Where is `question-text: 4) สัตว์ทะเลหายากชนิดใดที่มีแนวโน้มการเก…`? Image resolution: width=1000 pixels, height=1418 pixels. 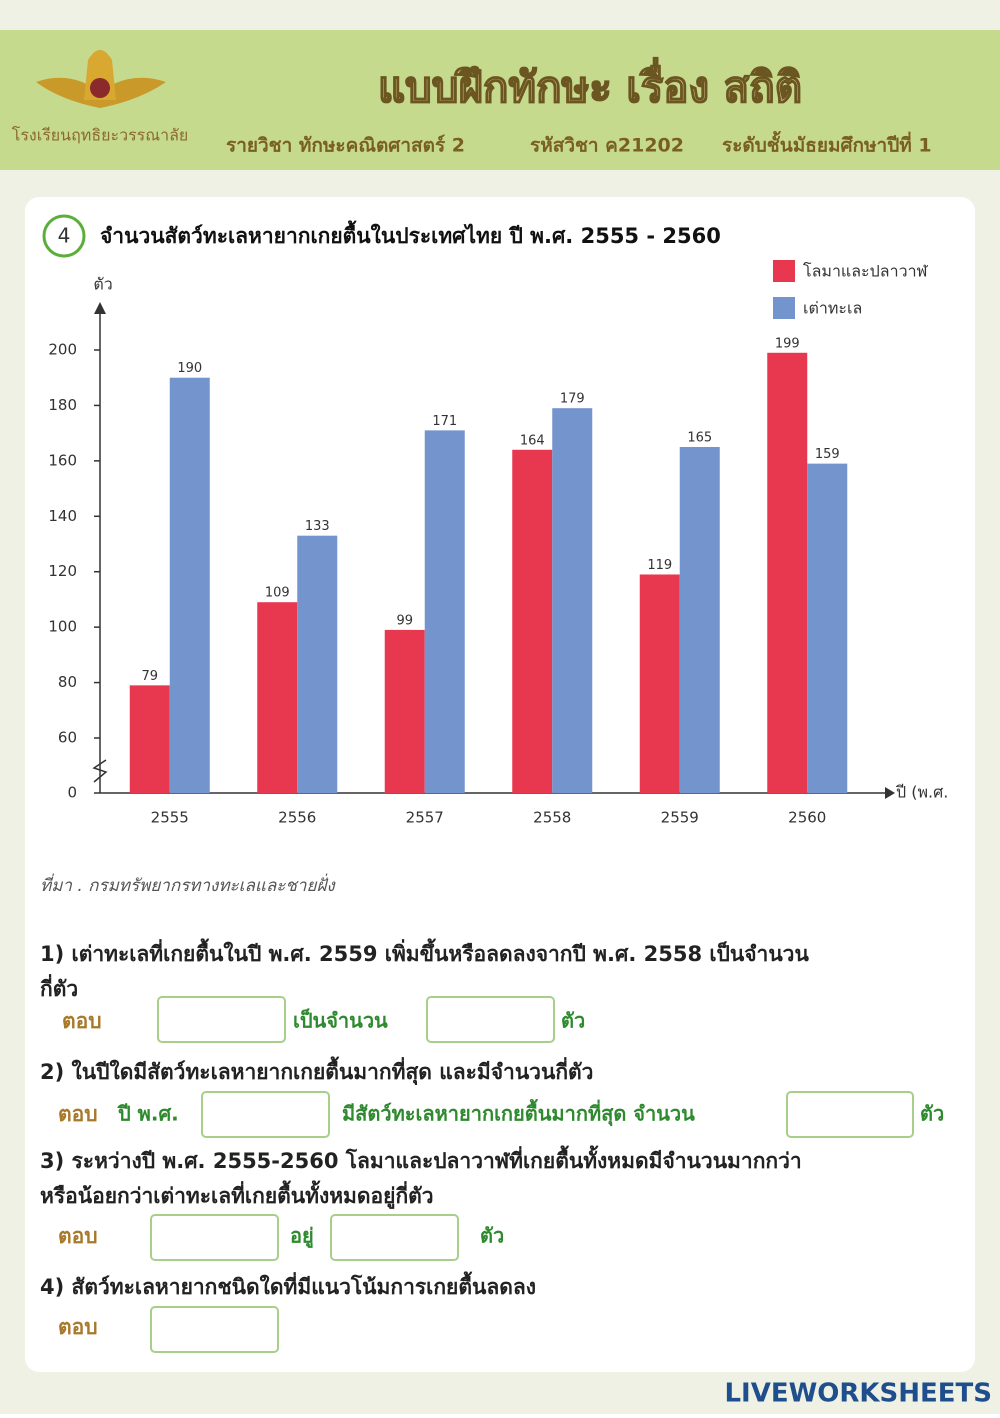
question-text: 4) สัตว์ทะเลหายากชนิดใดที่มีแนวโน้มการเก… is located at coordinates (288, 1285).